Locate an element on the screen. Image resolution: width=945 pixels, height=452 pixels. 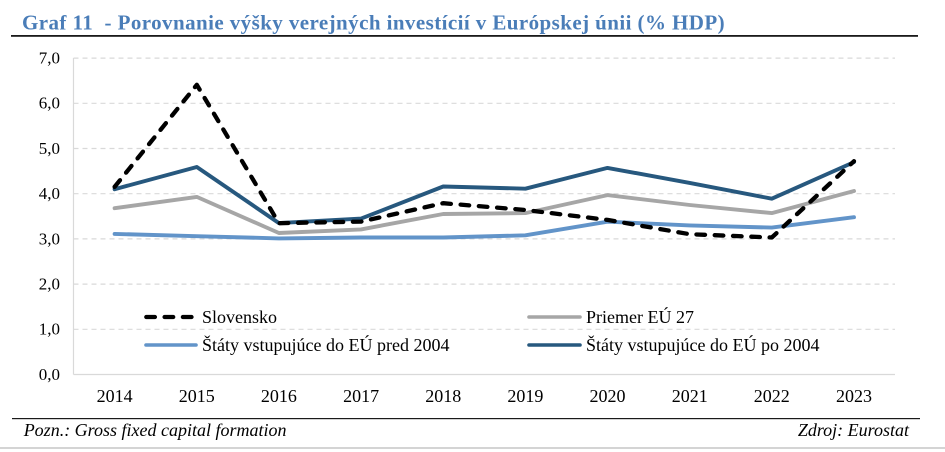
svg-text: Slovensko is located at coordinates (239, 317).